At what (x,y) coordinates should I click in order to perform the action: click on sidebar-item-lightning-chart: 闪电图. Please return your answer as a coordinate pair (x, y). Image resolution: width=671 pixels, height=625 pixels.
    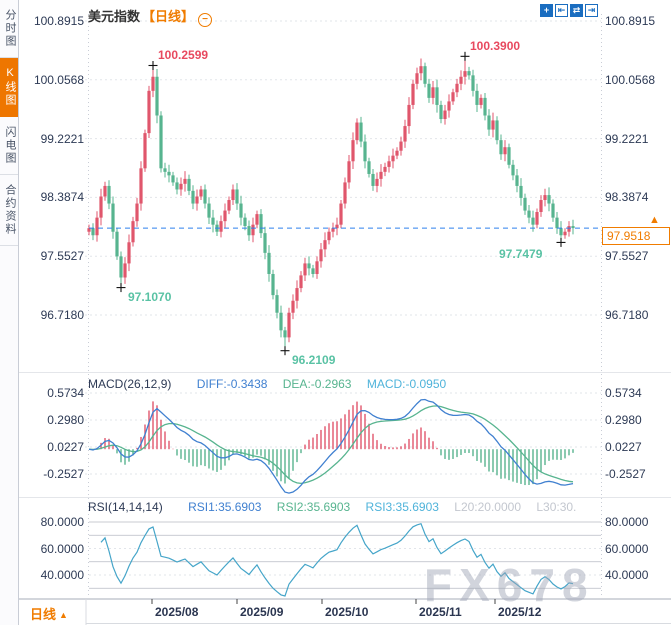
    Looking at the image, I should click on (9, 146).